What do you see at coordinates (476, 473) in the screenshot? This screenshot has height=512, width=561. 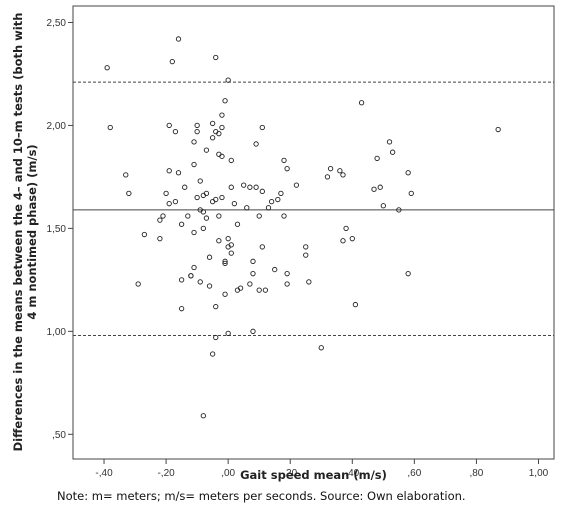 I see `x-tick-label: ,80` at bounding box center [476, 473].